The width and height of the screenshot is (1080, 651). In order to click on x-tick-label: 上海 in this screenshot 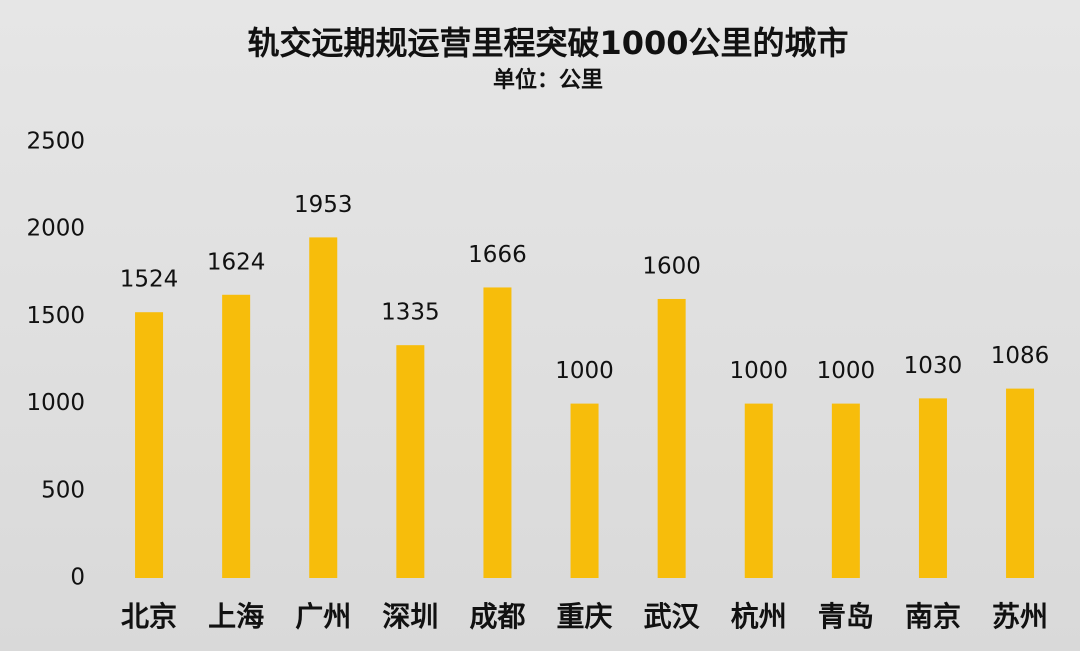, I will do `click(236, 616)`.